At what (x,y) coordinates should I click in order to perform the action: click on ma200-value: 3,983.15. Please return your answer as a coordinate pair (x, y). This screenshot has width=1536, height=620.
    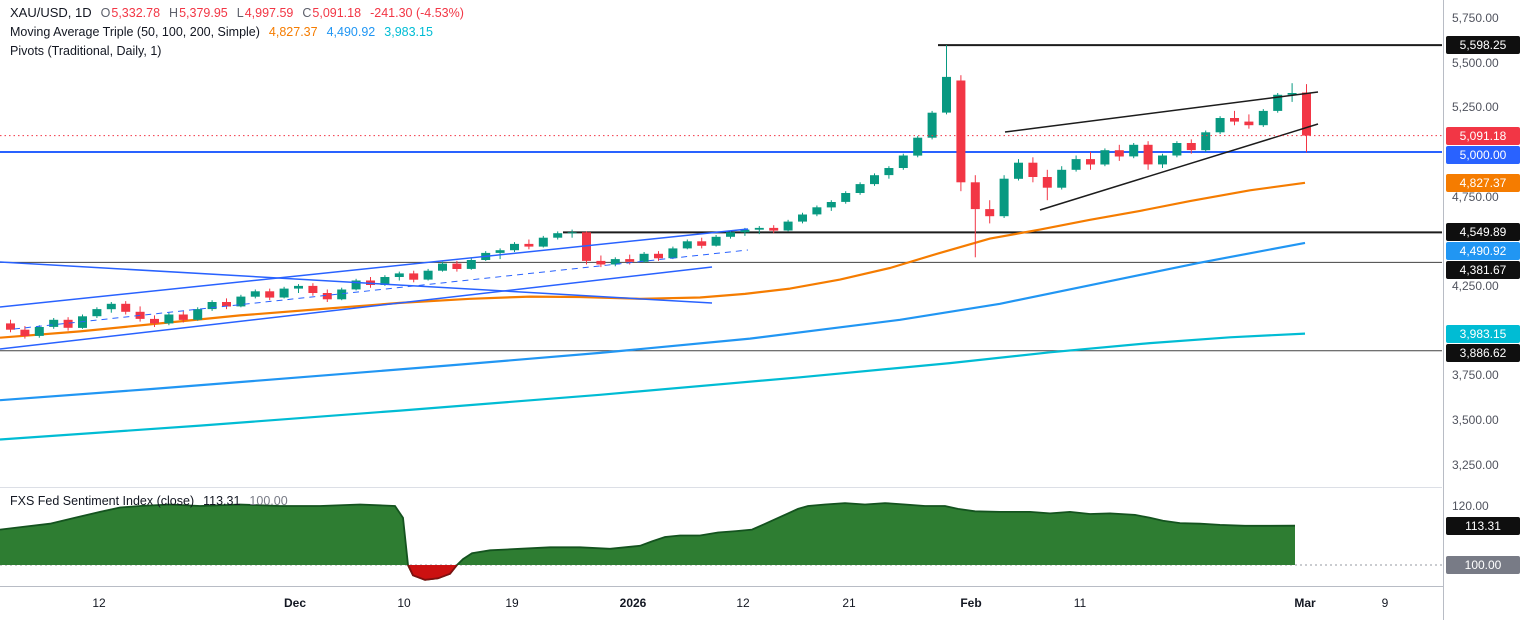
    Looking at the image, I should click on (408, 32).